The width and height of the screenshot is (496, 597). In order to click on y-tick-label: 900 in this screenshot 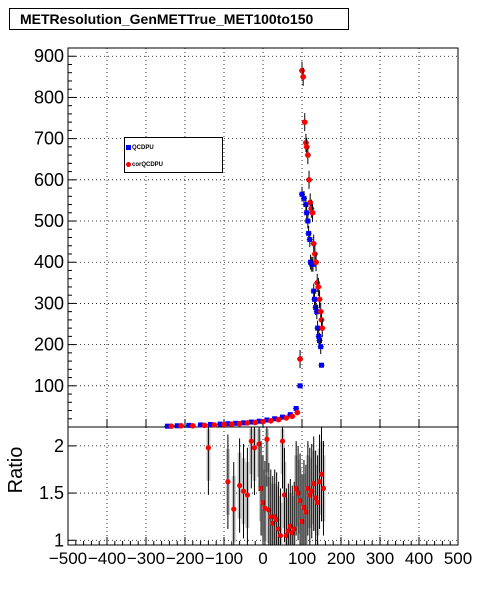, I will do `click(49, 56)`.